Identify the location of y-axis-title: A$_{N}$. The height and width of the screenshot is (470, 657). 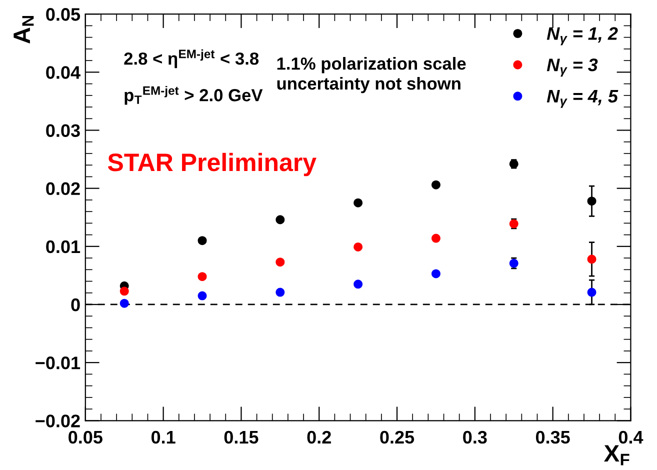
(24, 30).